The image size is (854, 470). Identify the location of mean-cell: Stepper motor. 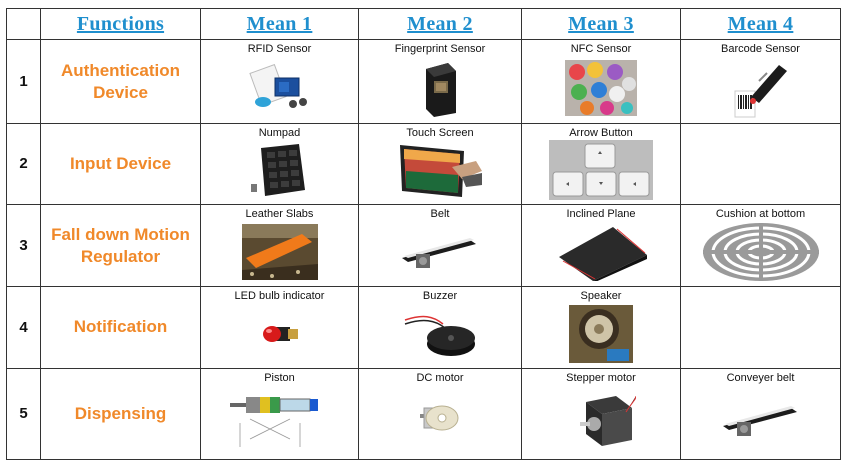
(601, 414).